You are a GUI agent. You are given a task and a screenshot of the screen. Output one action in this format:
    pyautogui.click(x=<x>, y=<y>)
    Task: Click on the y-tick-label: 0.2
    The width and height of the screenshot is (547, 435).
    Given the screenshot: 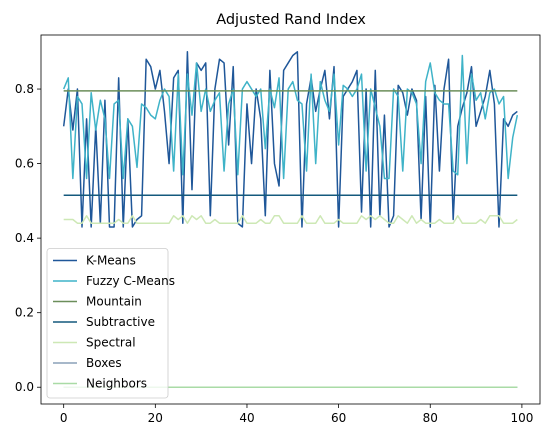 What is the action you would take?
    pyautogui.click(x=24, y=313)
    